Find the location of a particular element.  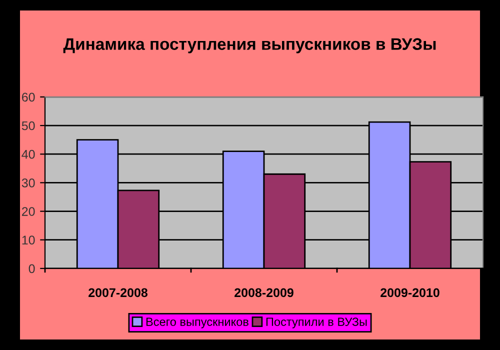

y-tick-label: 50 is located at coordinates (28, 125).